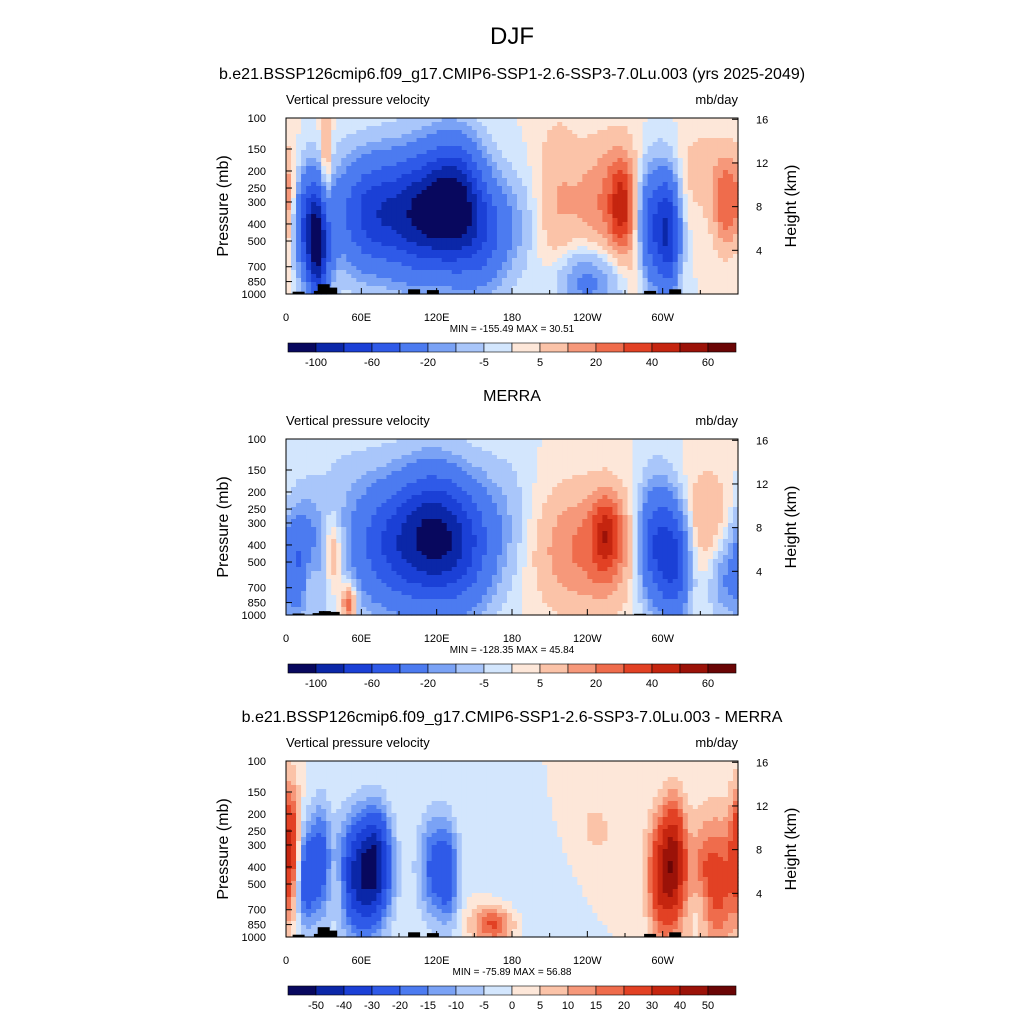 The height and width of the screenshot is (1024, 1024). I want to click on topography-block, so click(675, 291).